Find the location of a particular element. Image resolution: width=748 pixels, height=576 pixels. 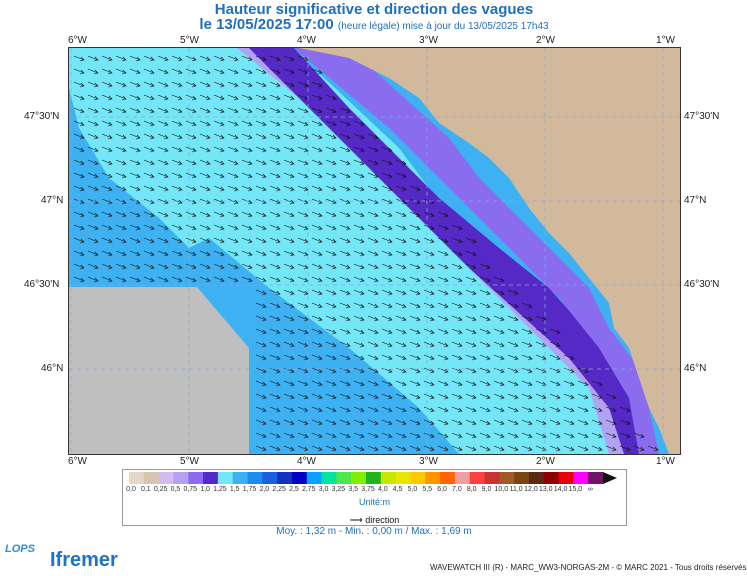

lon-label-top: 6°W is located at coordinates (77, 40).